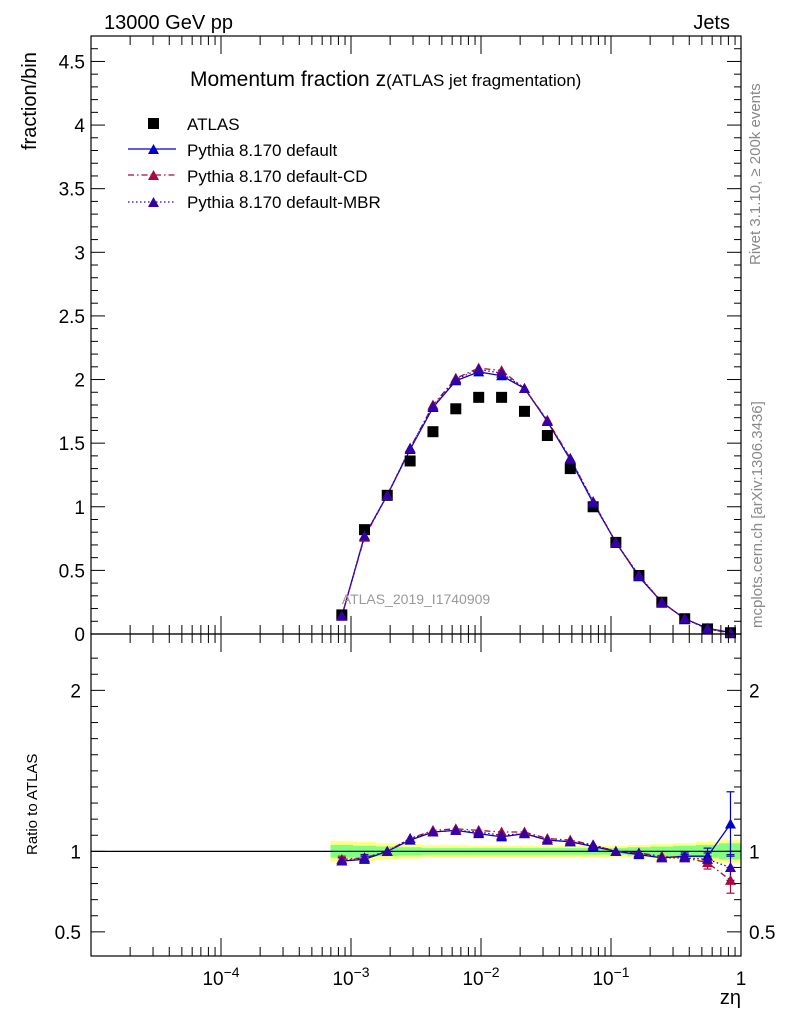 The width and height of the screenshot is (786, 1024). I want to click on y-tick-label: 2, so click(79, 381).